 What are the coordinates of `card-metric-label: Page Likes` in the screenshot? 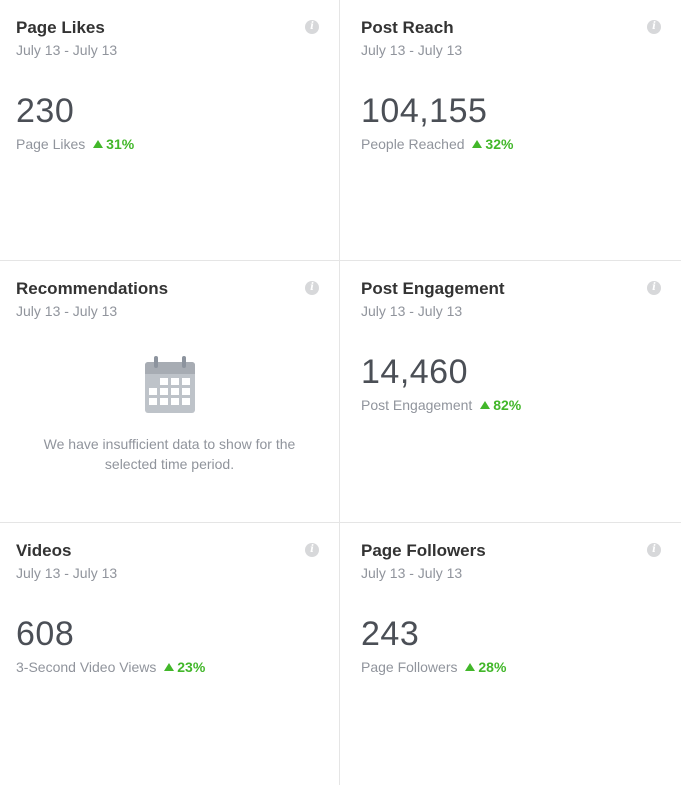 It's located at (51, 144).